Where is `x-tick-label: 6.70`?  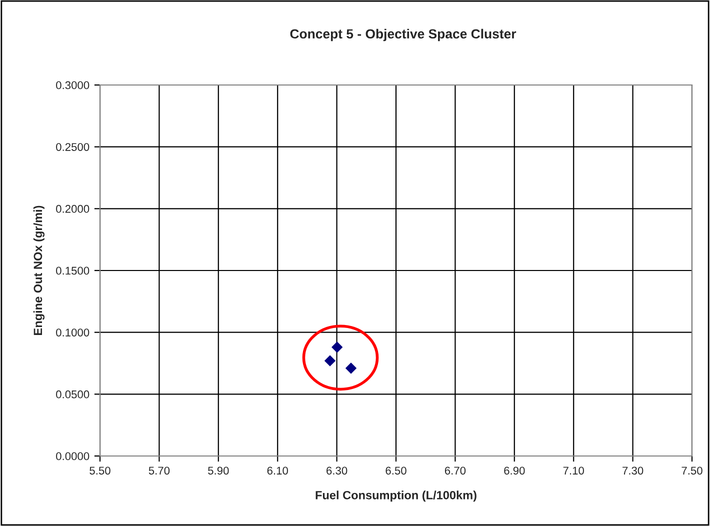
x-tick-label: 6.70 is located at coordinates (455, 470).